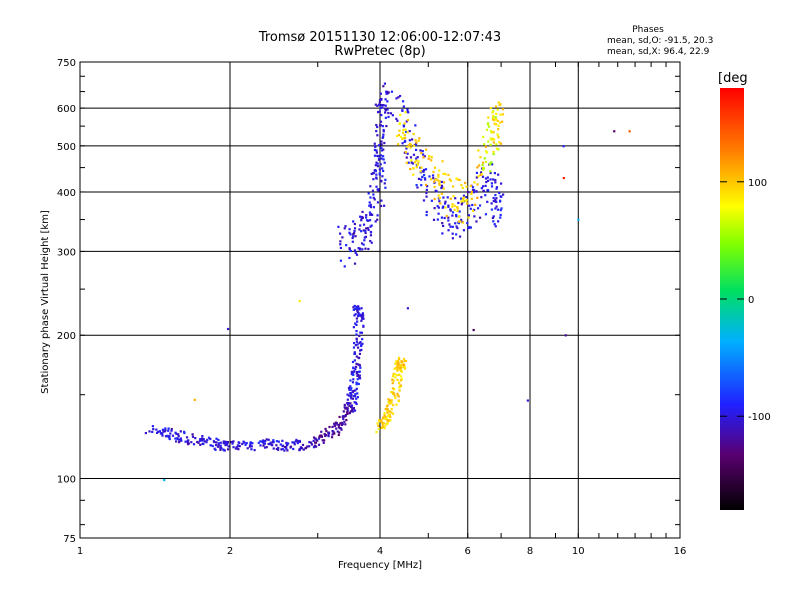 The image size is (800, 600). Describe the element at coordinates (80, 551) in the screenshot. I see `x-tick-label: 1` at that location.